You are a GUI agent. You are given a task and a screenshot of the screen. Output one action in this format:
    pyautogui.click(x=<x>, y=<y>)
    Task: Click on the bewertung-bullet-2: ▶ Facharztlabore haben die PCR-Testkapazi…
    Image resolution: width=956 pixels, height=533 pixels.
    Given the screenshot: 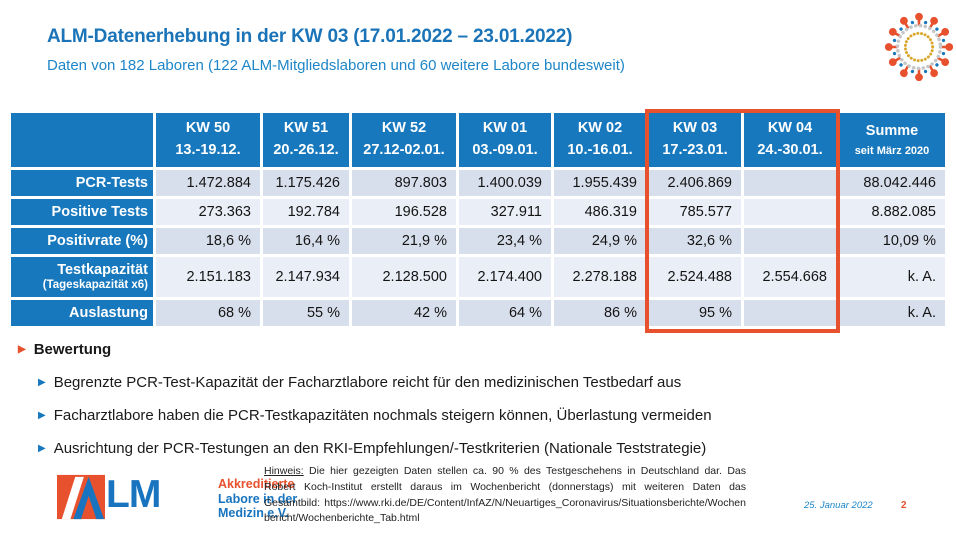 What is the action you would take?
    pyautogui.click(x=375, y=415)
    